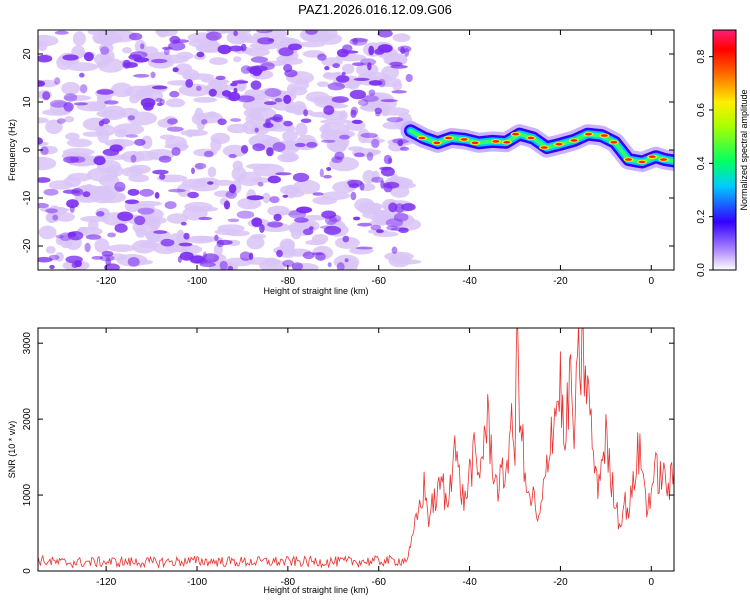 Image resolution: width=750 pixels, height=600 pixels. I want to click on x-tick-label: -60, so click(378, 582).